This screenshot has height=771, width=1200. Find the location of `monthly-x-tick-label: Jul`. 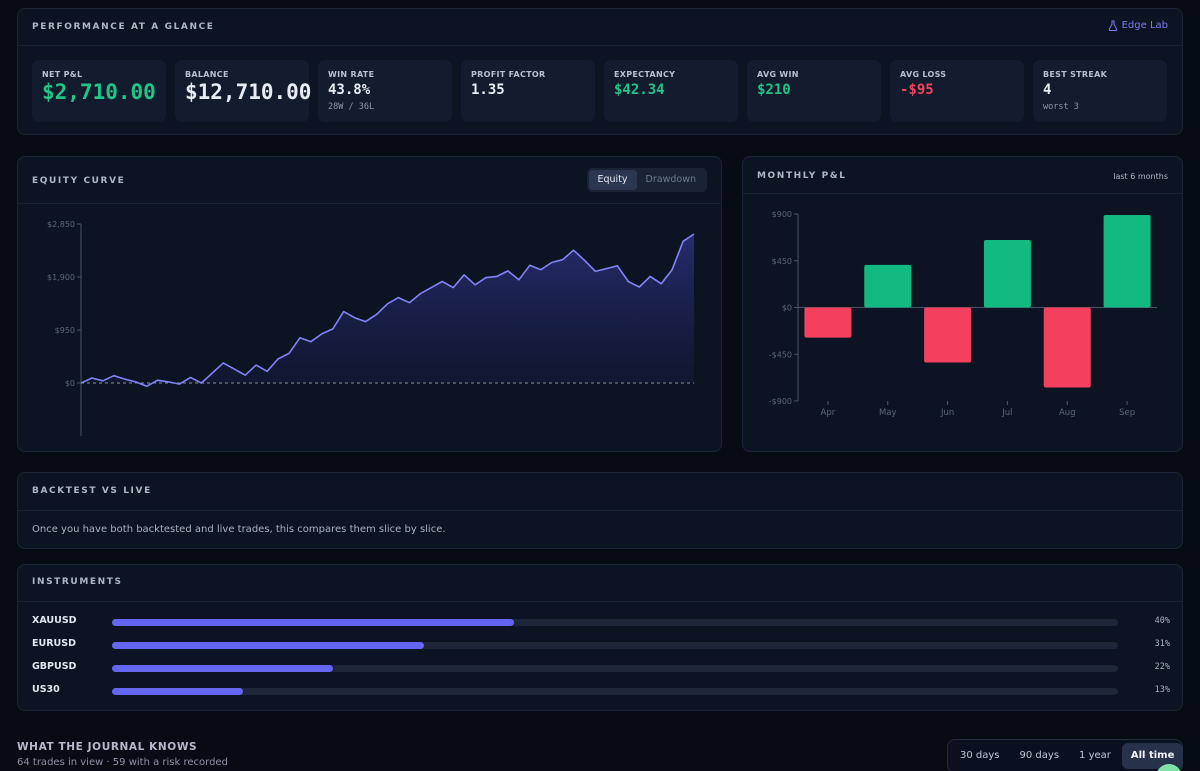

monthly-x-tick-label: Jul is located at coordinates (1006, 413).